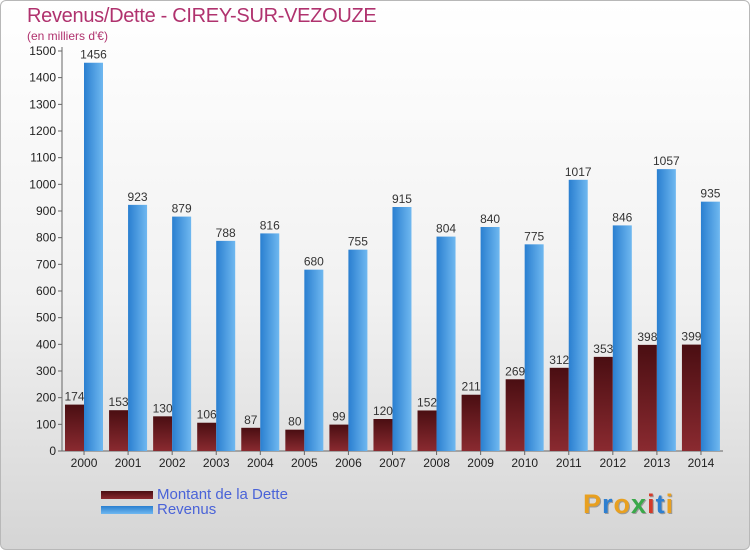  I want to click on value-label-debt-2005: 80, so click(295, 422).